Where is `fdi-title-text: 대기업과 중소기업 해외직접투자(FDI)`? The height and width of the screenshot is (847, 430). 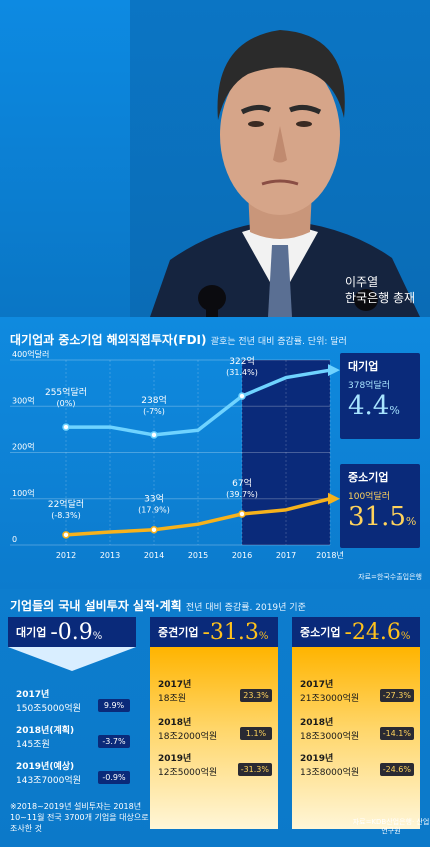 fdi-title-text: 대기업과 중소기업 해외직접투자(FDI) is located at coordinates (108, 340).